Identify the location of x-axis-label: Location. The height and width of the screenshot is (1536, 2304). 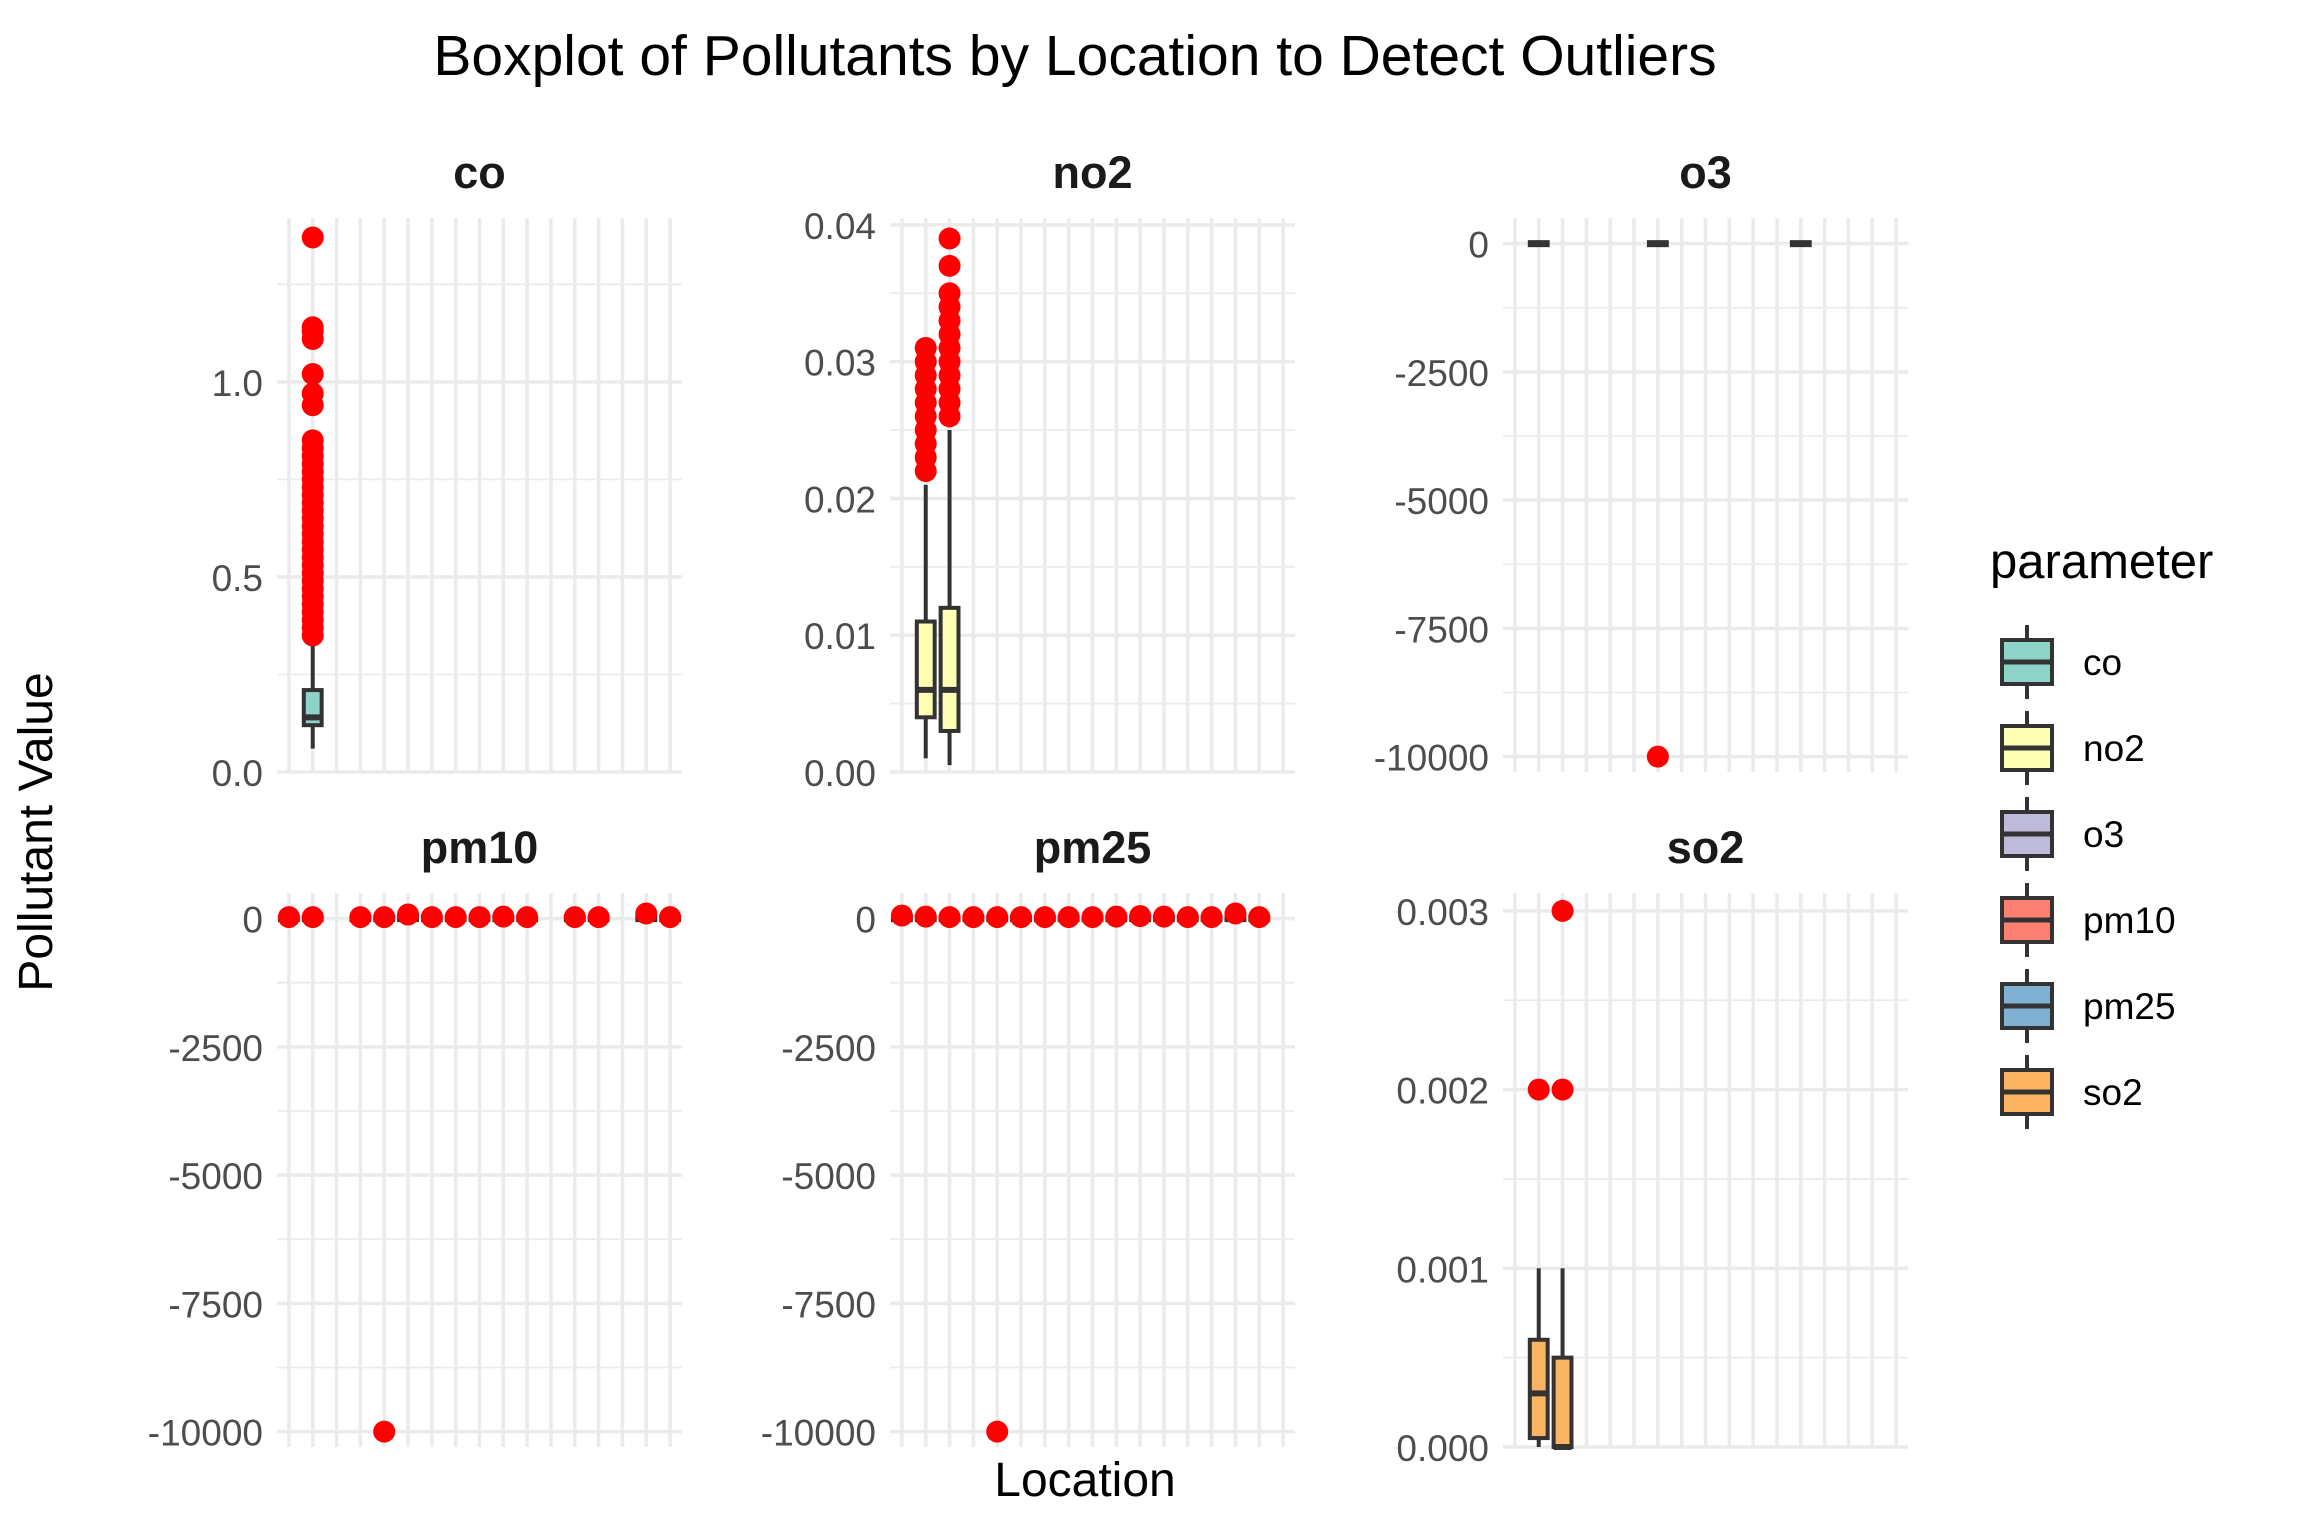
(1084, 1480).